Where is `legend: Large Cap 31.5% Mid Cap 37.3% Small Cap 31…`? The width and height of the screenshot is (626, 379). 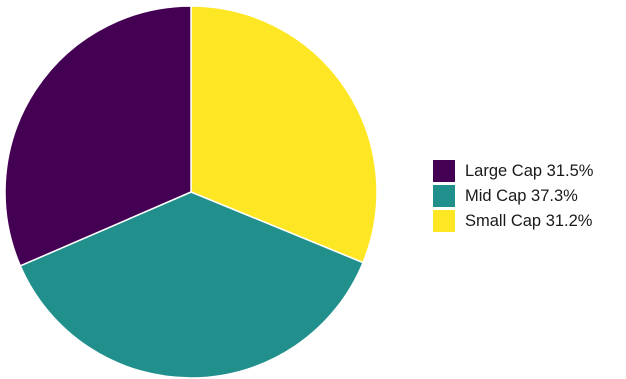
legend: Large Cap 31.5% Mid Cap 37.3% Small Cap 31… is located at coordinates (513, 196).